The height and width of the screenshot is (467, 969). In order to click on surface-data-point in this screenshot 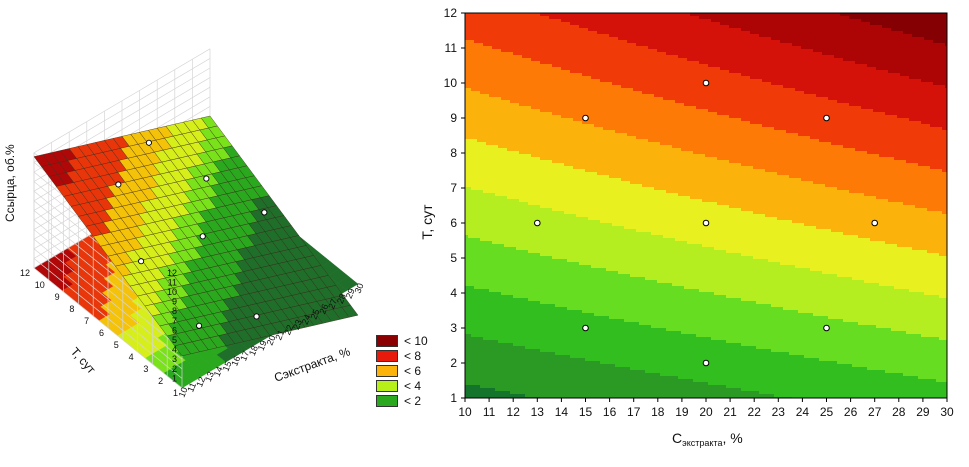, I will do `click(141, 261)`.